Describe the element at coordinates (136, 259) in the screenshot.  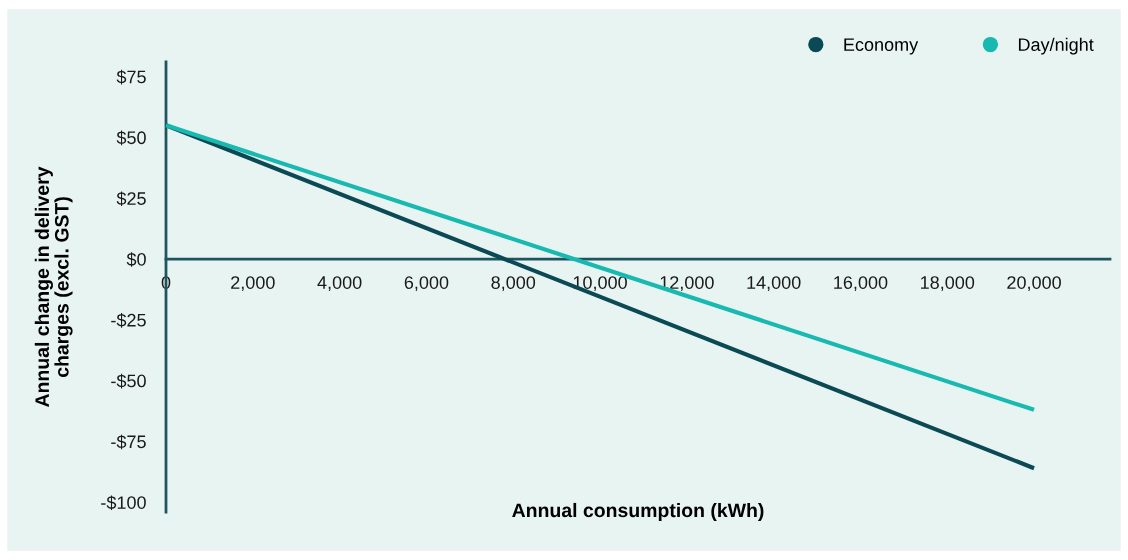
I see `y-tick-label: $0` at that location.